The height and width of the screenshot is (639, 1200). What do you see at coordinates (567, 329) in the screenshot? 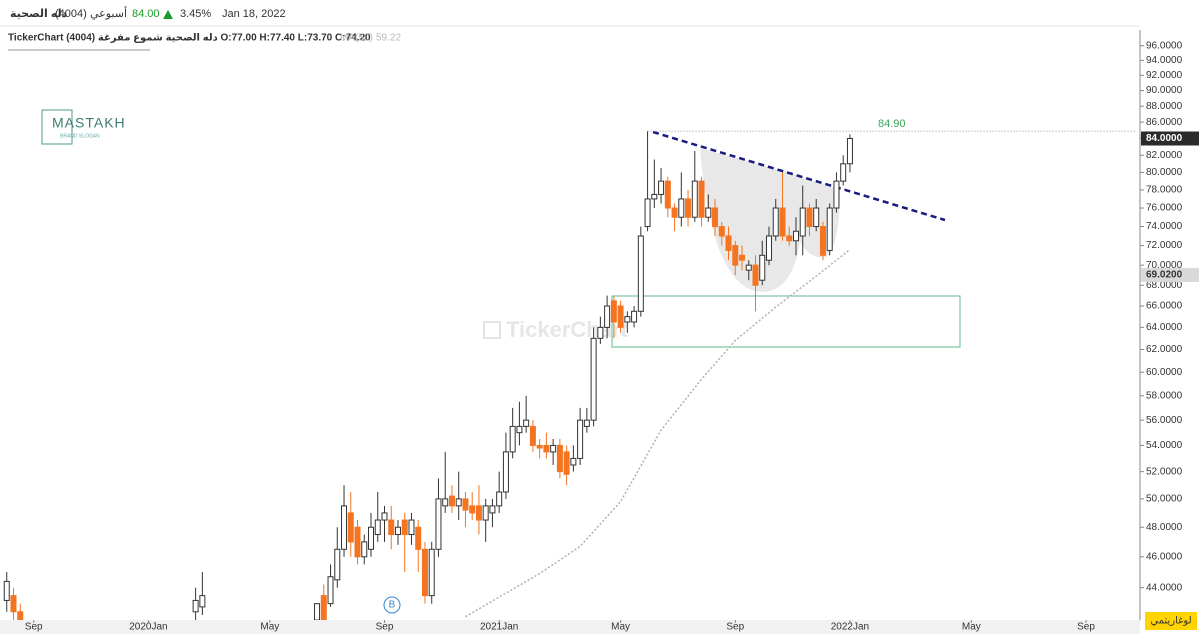
I see `watermark: TickerChart` at bounding box center [567, 329].